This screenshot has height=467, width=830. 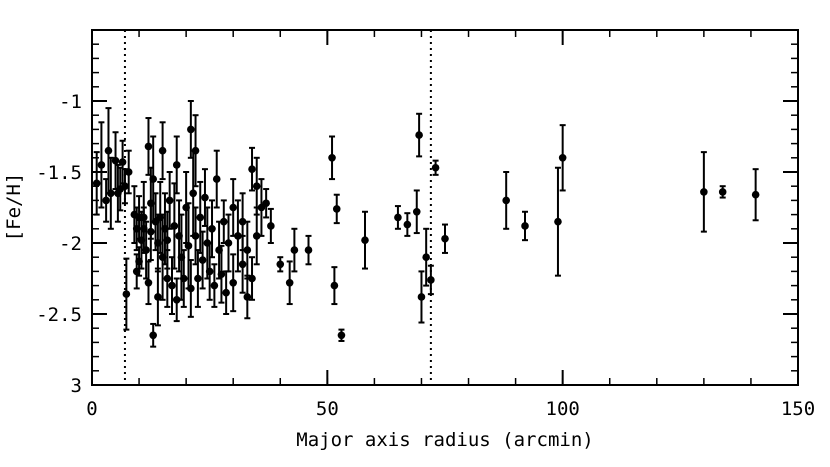 What do you see at coordinates (91, 409) in the screenshot?
I see `x-tick-label: 0` at bounding box center [91, 409].